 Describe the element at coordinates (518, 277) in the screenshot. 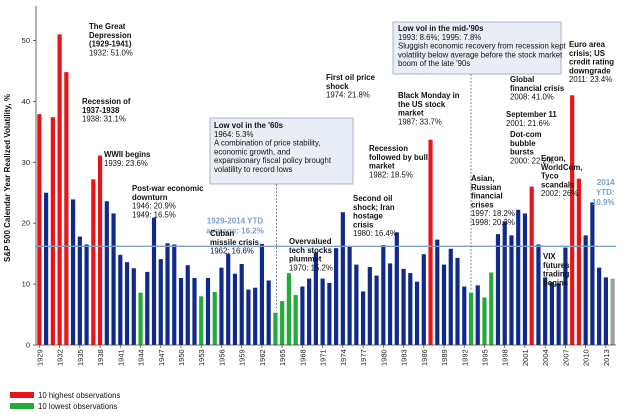

I see `bar-2000` at that location.